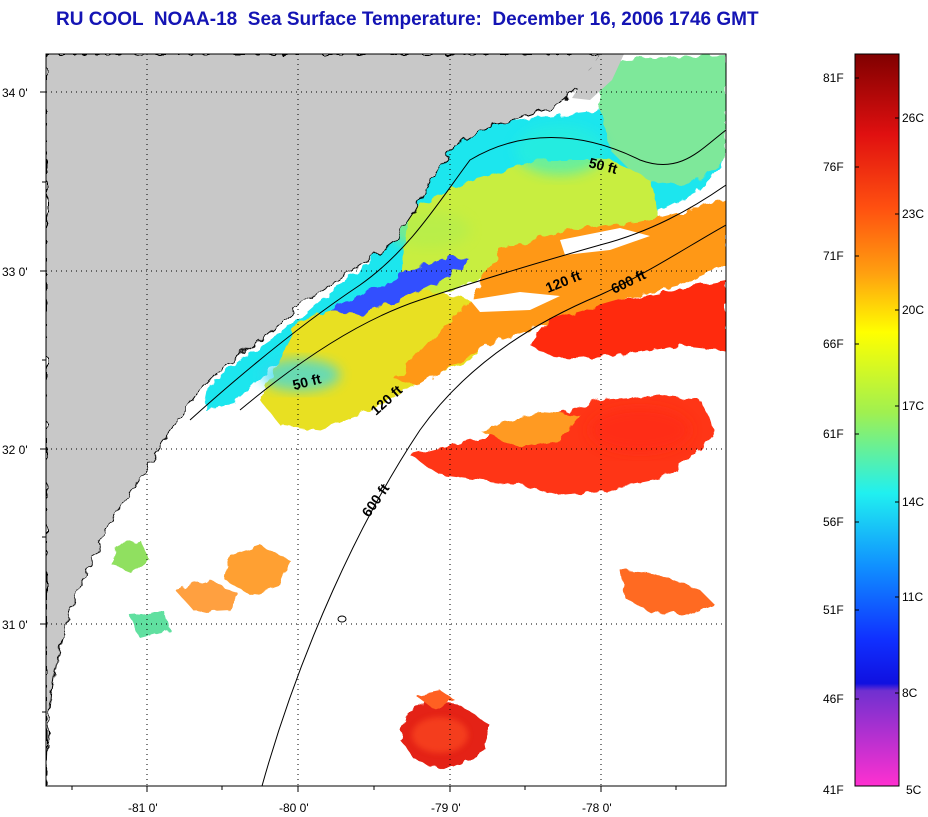 The image size is (928, 817). I want to click on colorbar-gradient, so click(877, 420).